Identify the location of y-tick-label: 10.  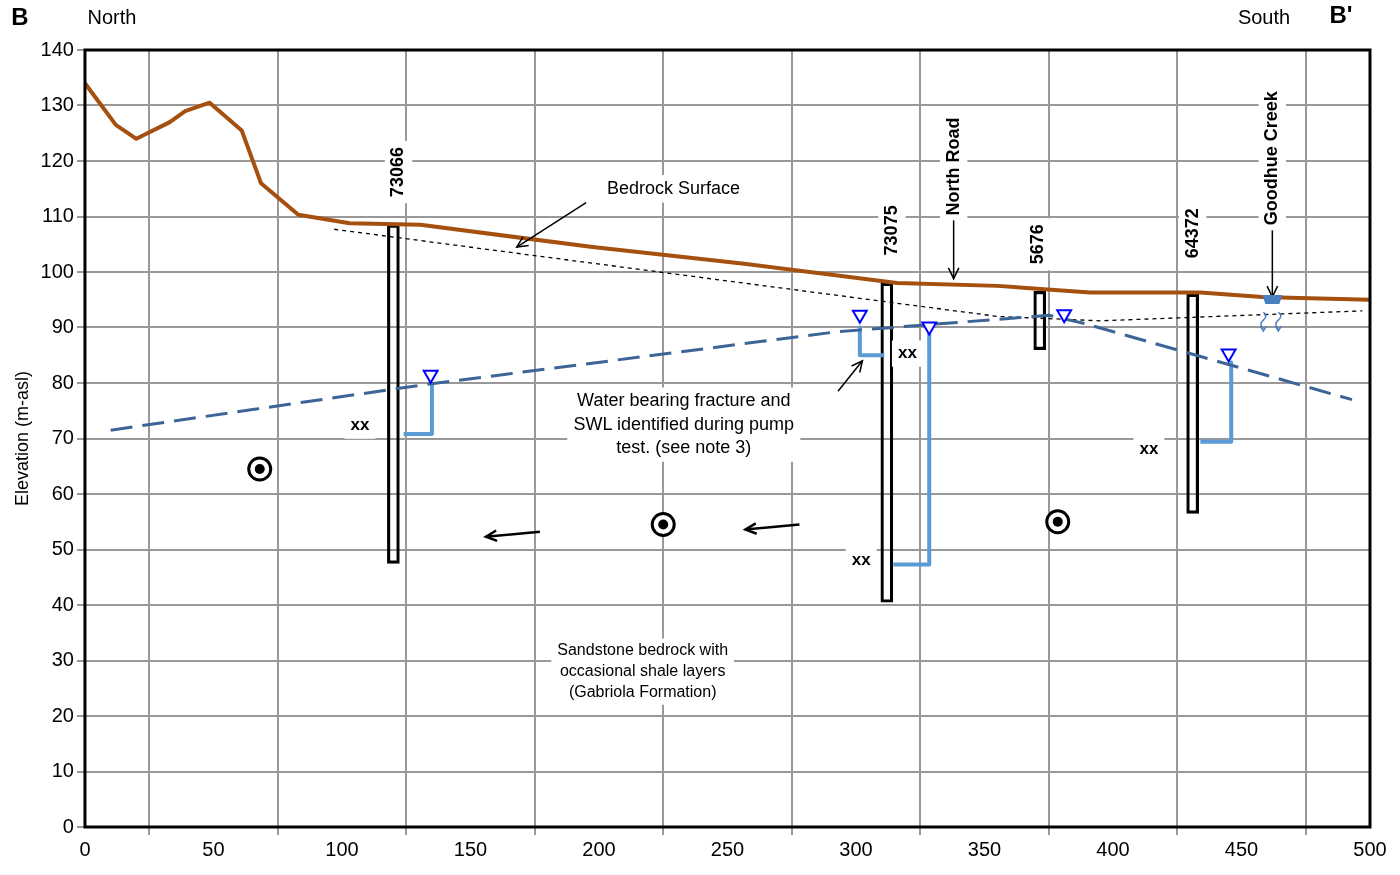
(62, 770).